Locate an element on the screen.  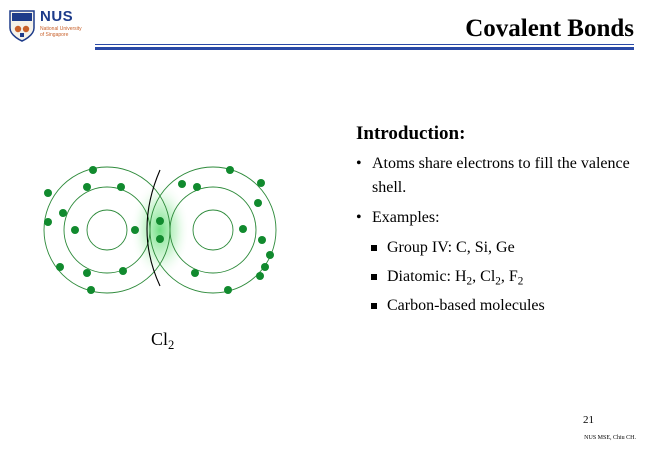
right-atom-inner-shell is located at coordinates (213, 230).